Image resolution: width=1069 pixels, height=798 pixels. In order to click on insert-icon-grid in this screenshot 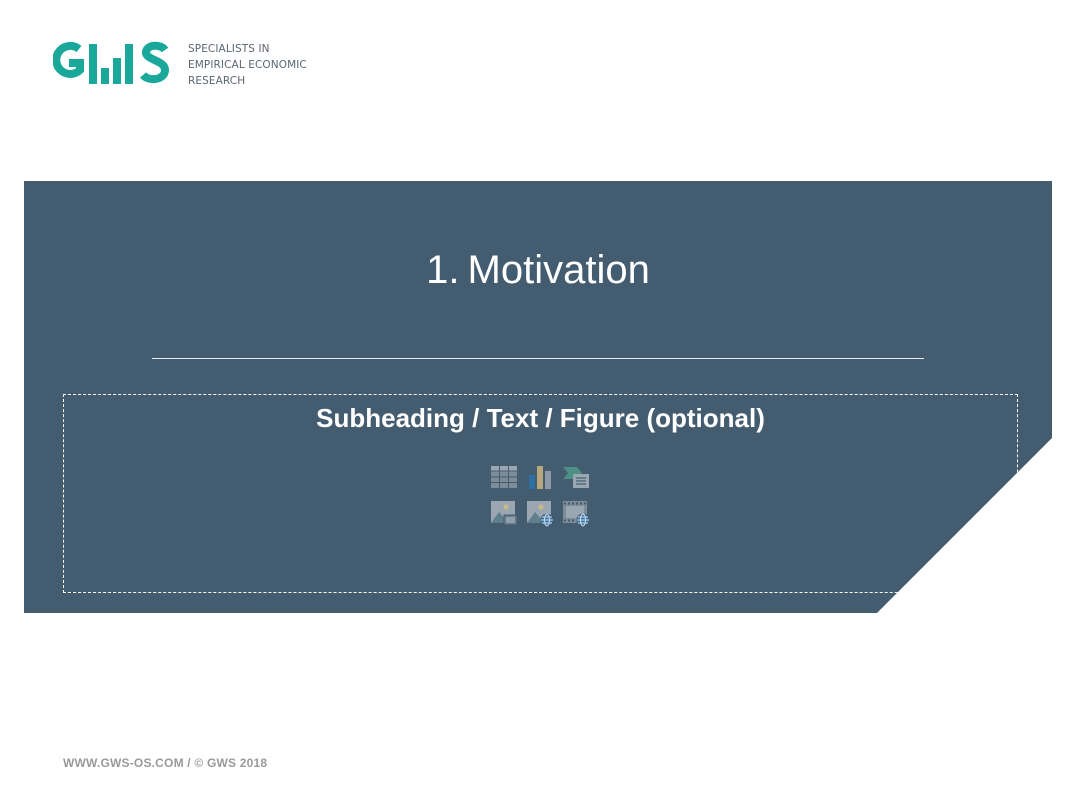, I will do `click(542, 495)`.